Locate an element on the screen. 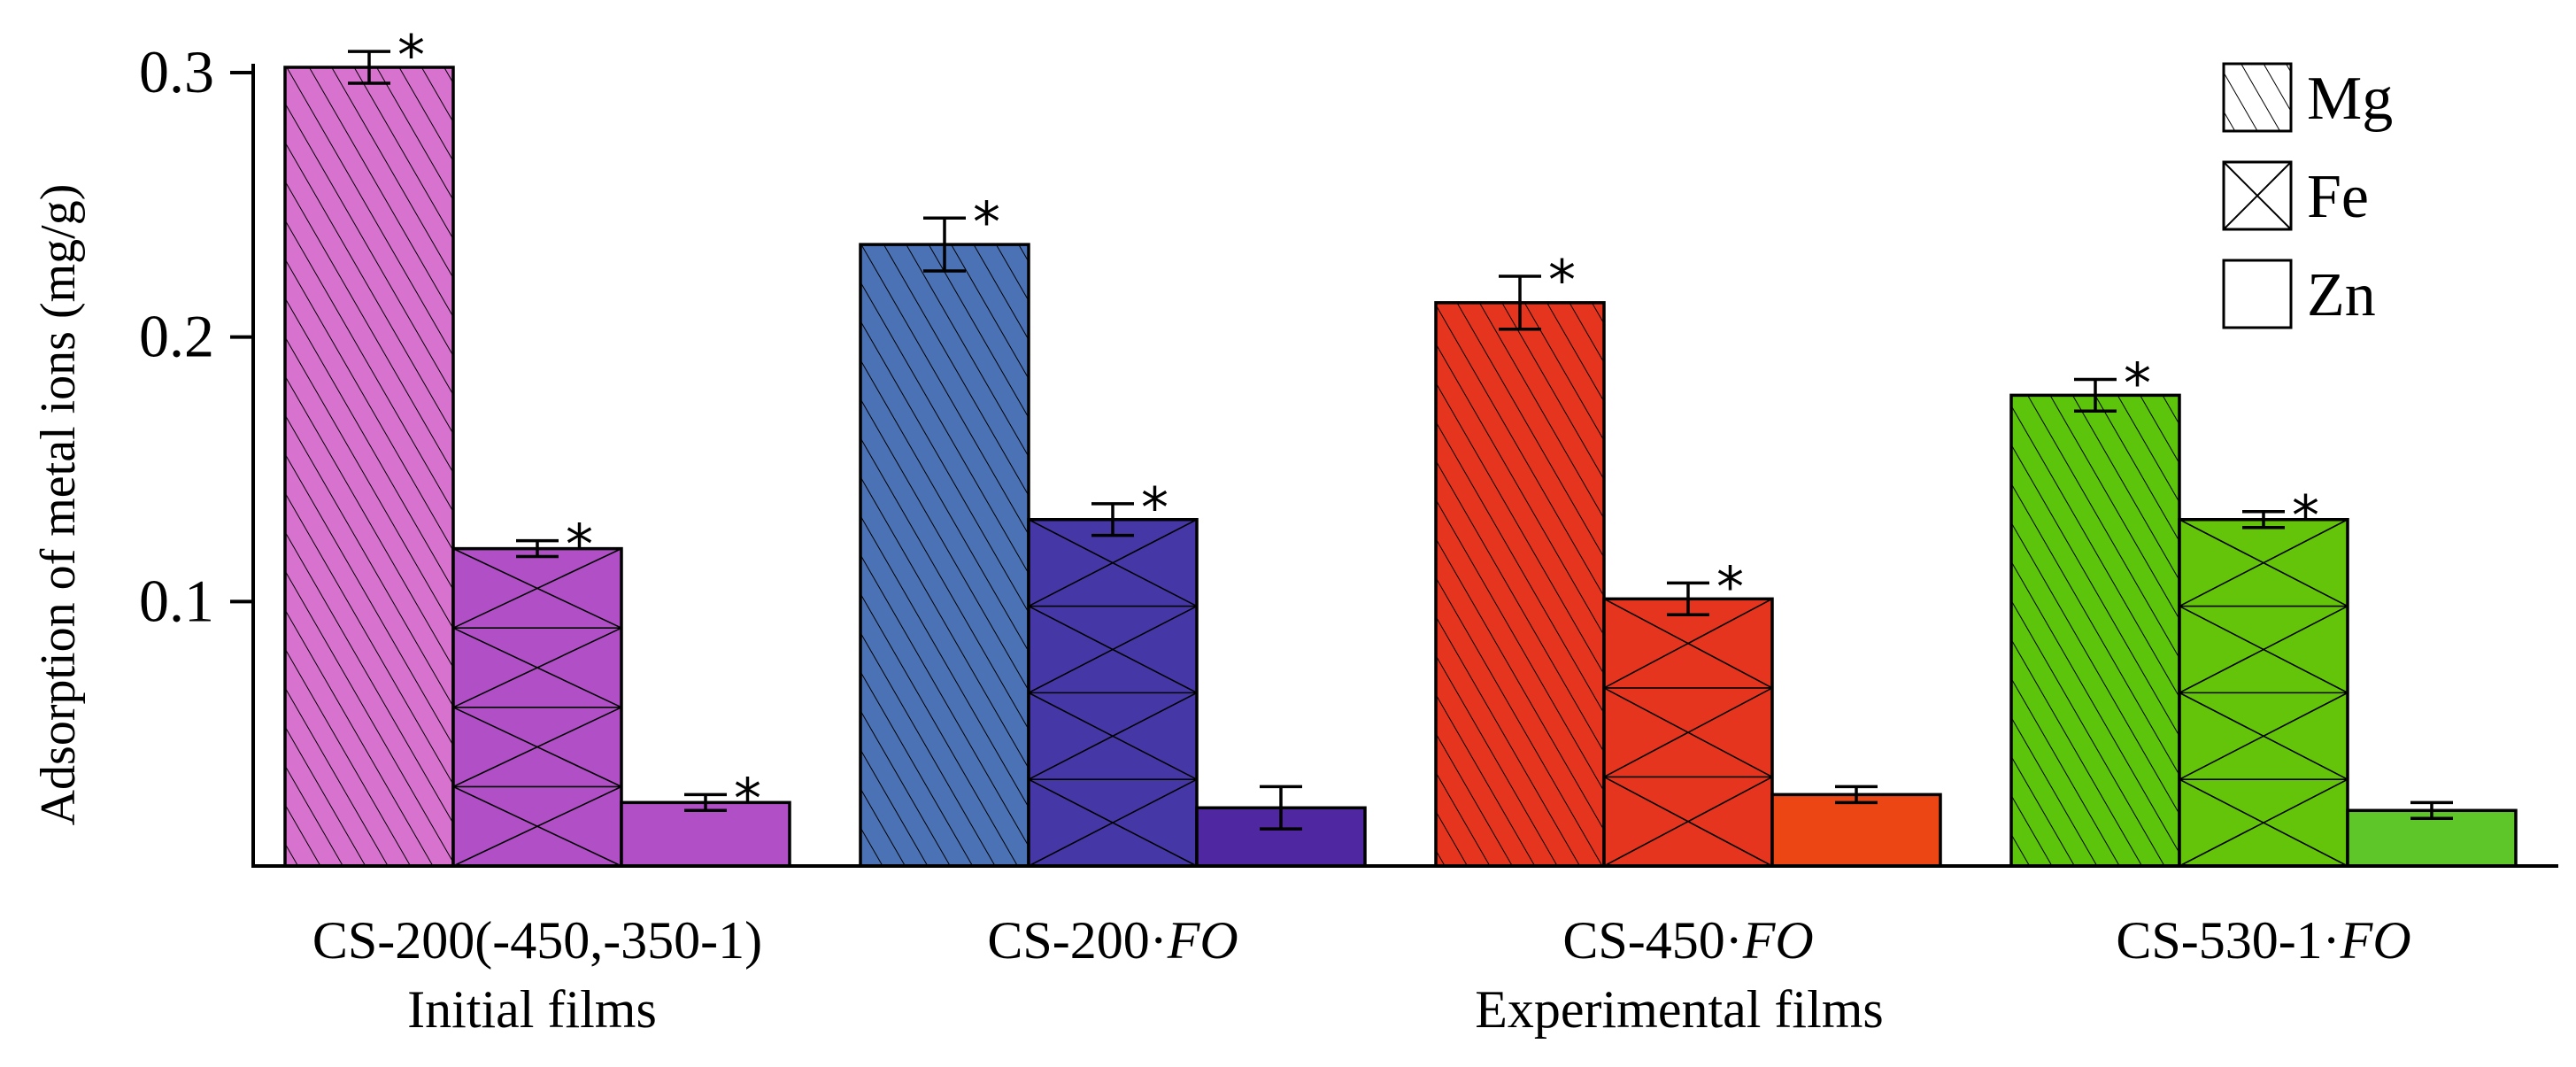 This screenshot has width=2576, height=1067. legend-swatch-hatch is located at coordinates (2257, 97).